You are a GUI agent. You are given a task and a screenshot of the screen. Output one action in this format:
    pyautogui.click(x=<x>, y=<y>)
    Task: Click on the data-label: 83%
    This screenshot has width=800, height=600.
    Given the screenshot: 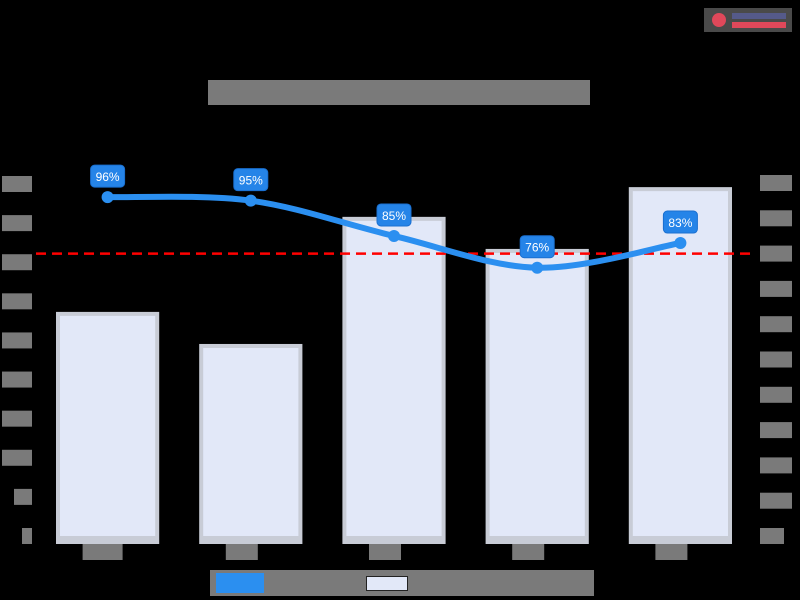 What is the action you would take?
    pyautogui.click(x=680, y=223)
    